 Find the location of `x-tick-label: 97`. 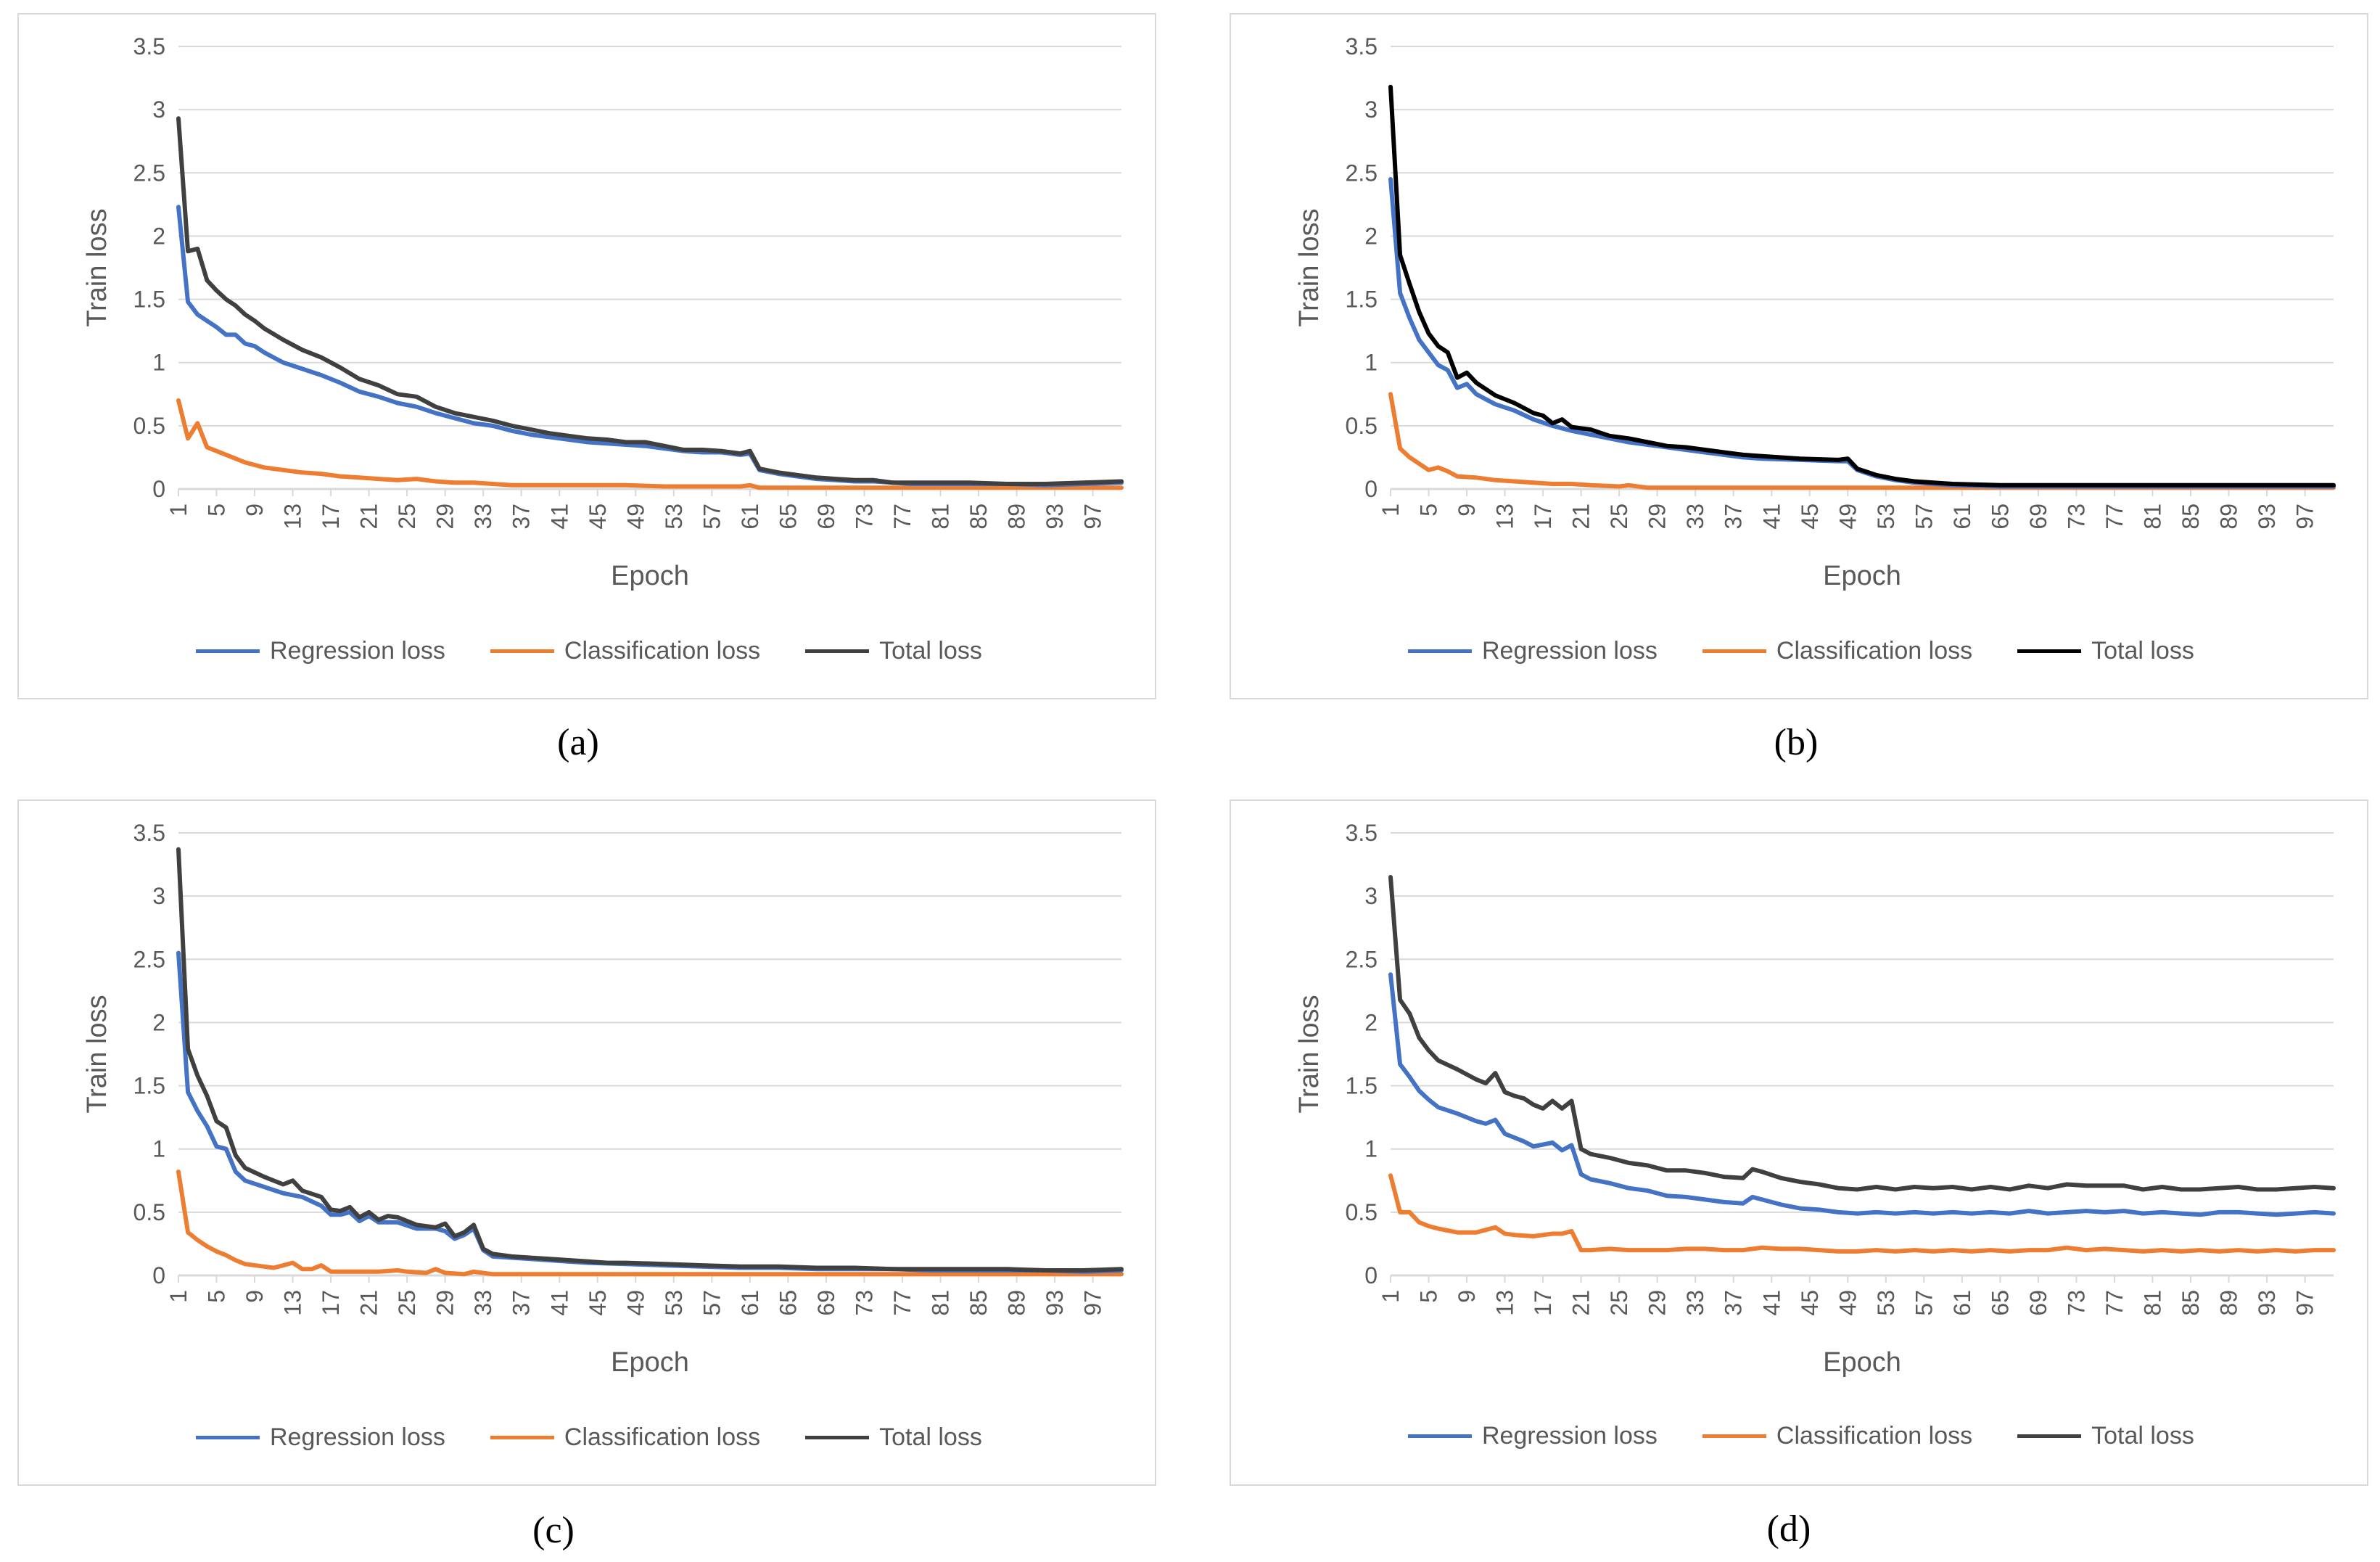

x-tick-label: 97 is located at coordinates (1093, 1303).